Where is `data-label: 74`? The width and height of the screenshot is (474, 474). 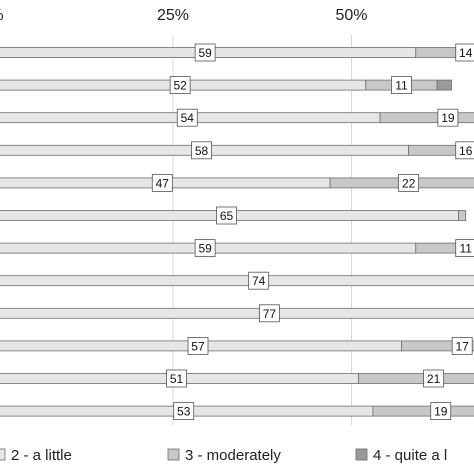
data-label: 74 is located at coordinates (259, 281).